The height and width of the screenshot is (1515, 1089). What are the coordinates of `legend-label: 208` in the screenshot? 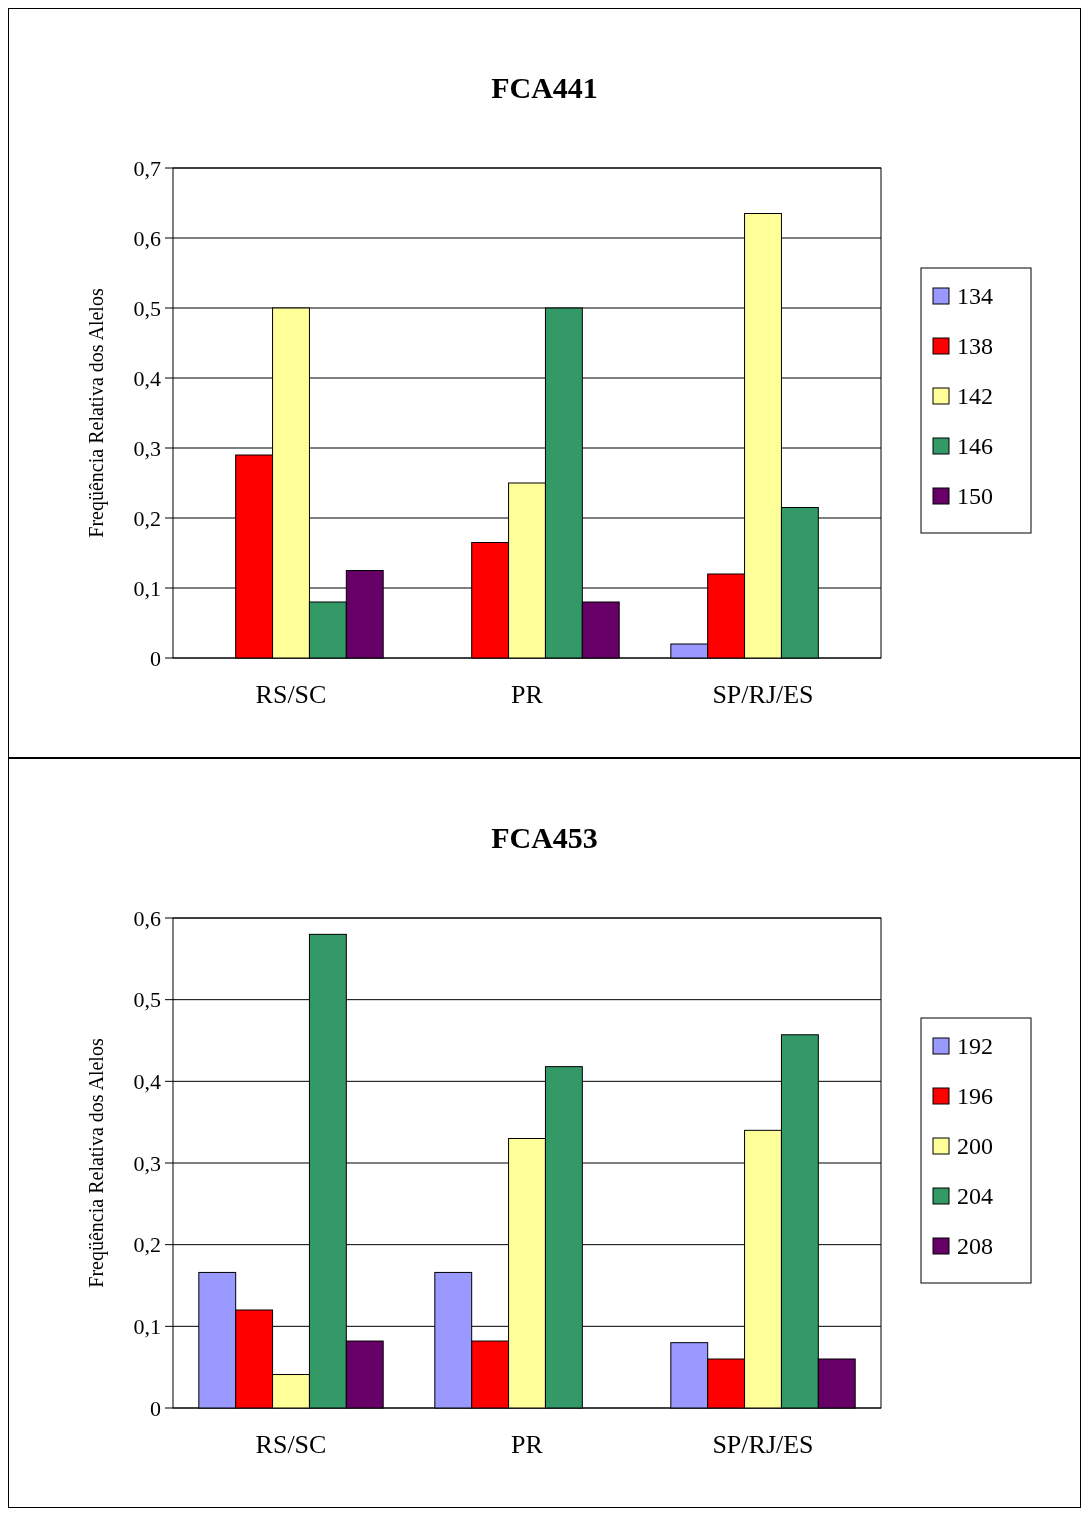 It's located at (975, 1246).